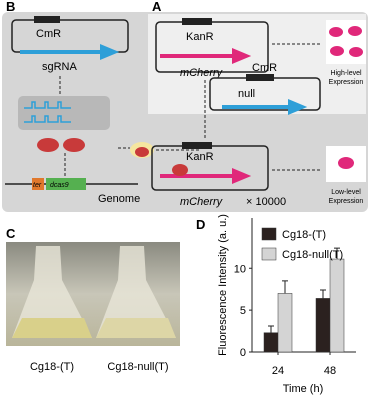 This screenshot has height=405, width=370. What do you see at coordinates (10, 7) in the screenshot?
I see `panel-label: B` at bounding box center [10, 7].